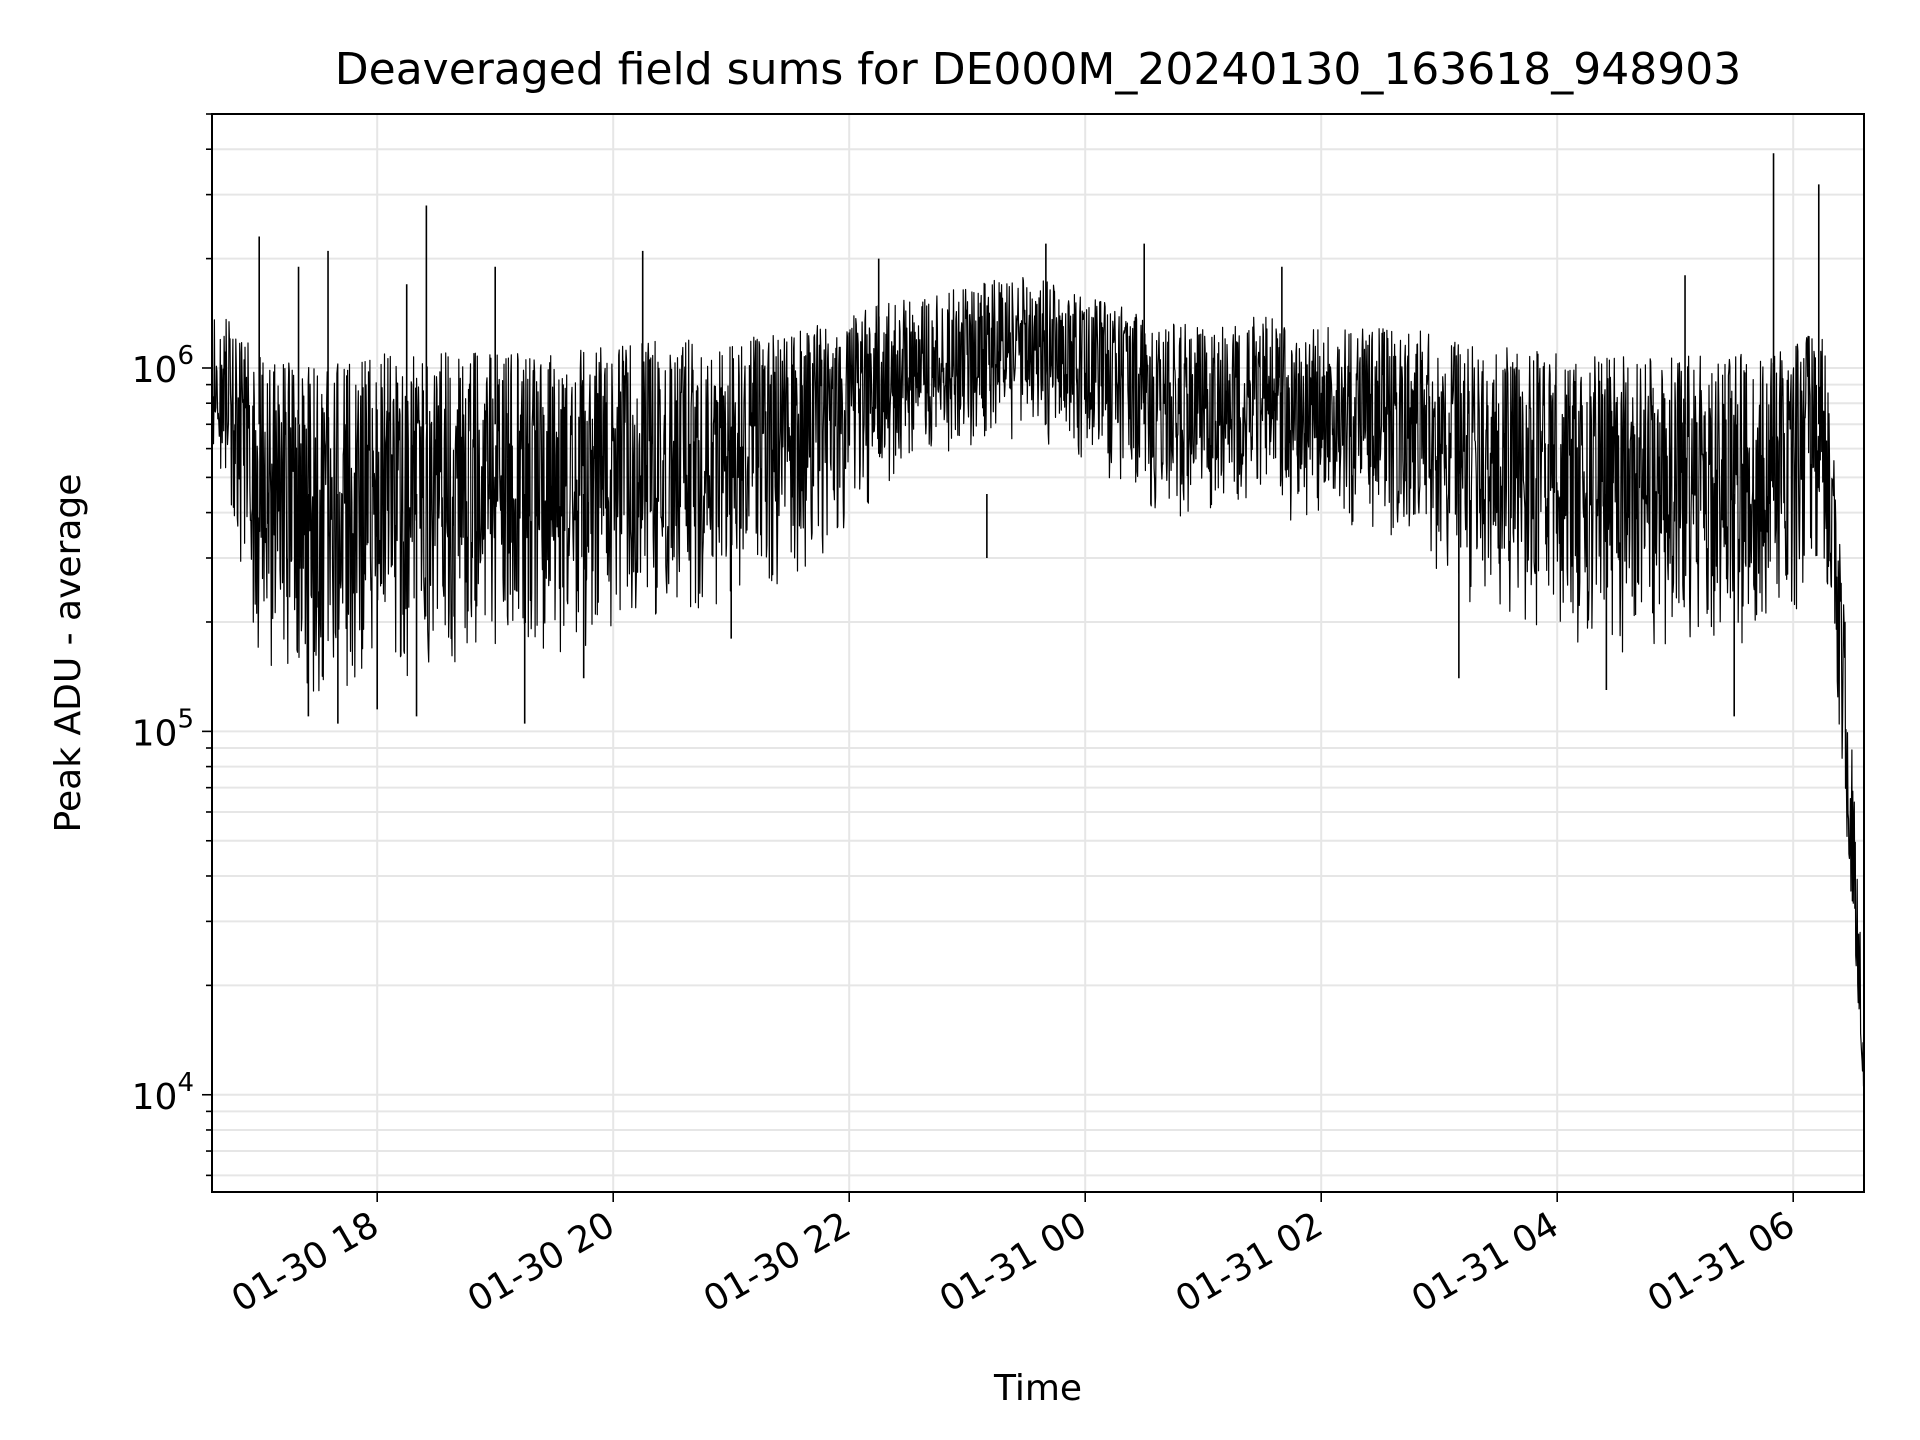  I want to click on y-tick-label: 10⁴, so click(163, 1093).